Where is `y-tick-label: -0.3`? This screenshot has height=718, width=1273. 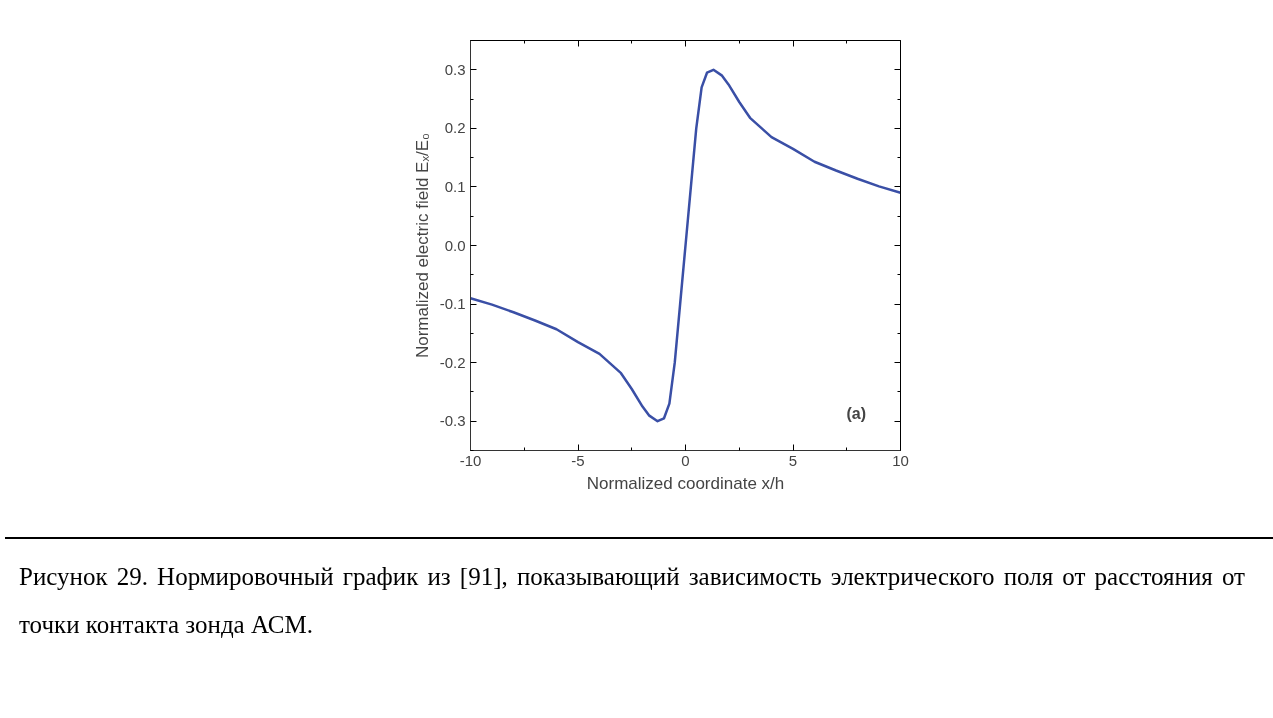 y-tick-label: -0.3 is located at coordinates (452, 421).